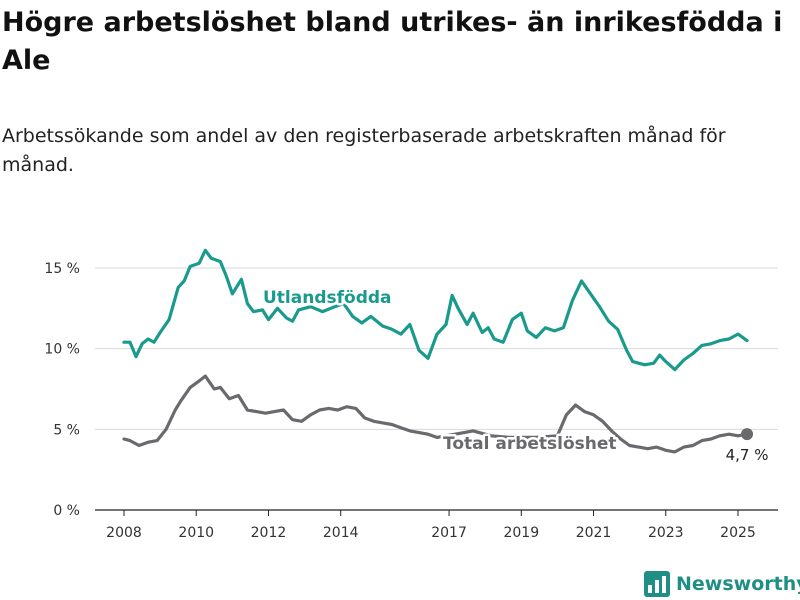 The width and height of the screenshot is (800, 600). I want to click on x-tick-label: 2017, so click(449, 533).